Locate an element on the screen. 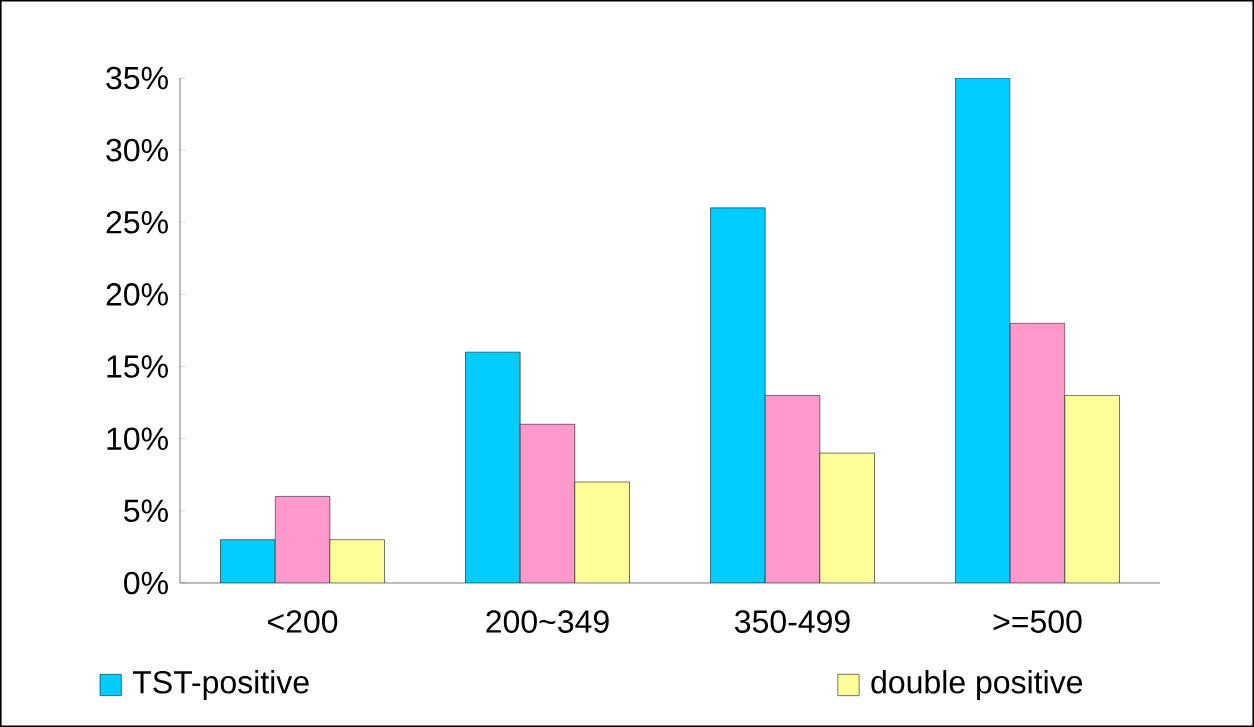 The height and width of the screenshot is (727, 1254). y-tick-label: 0% is located at coordinates (146, 583).